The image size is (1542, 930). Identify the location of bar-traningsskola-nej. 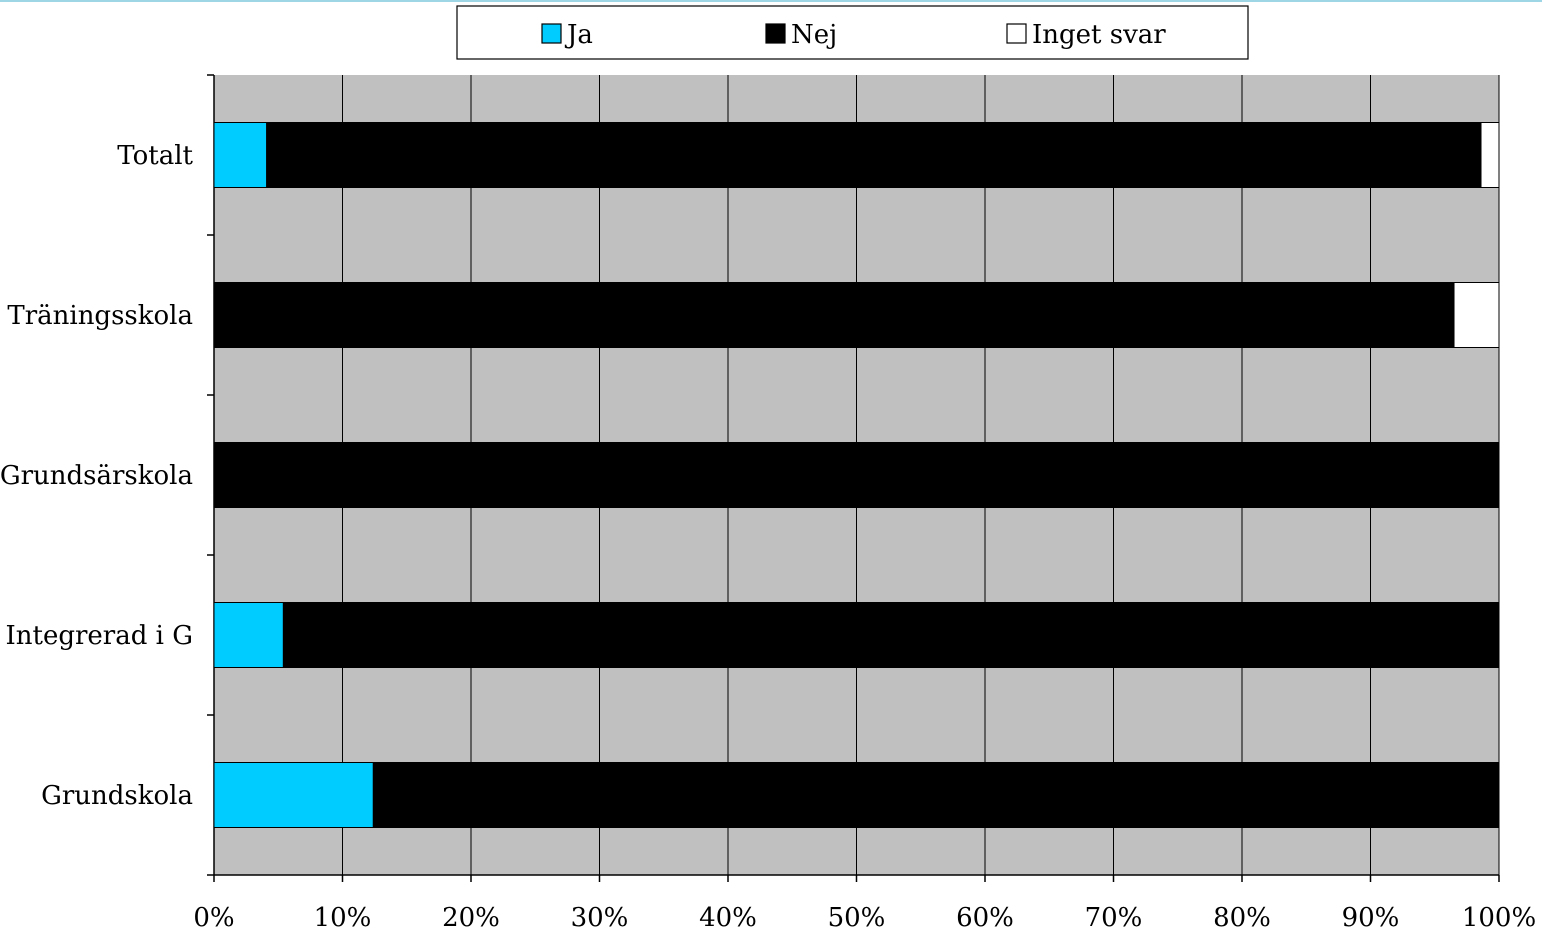
(834, 315).